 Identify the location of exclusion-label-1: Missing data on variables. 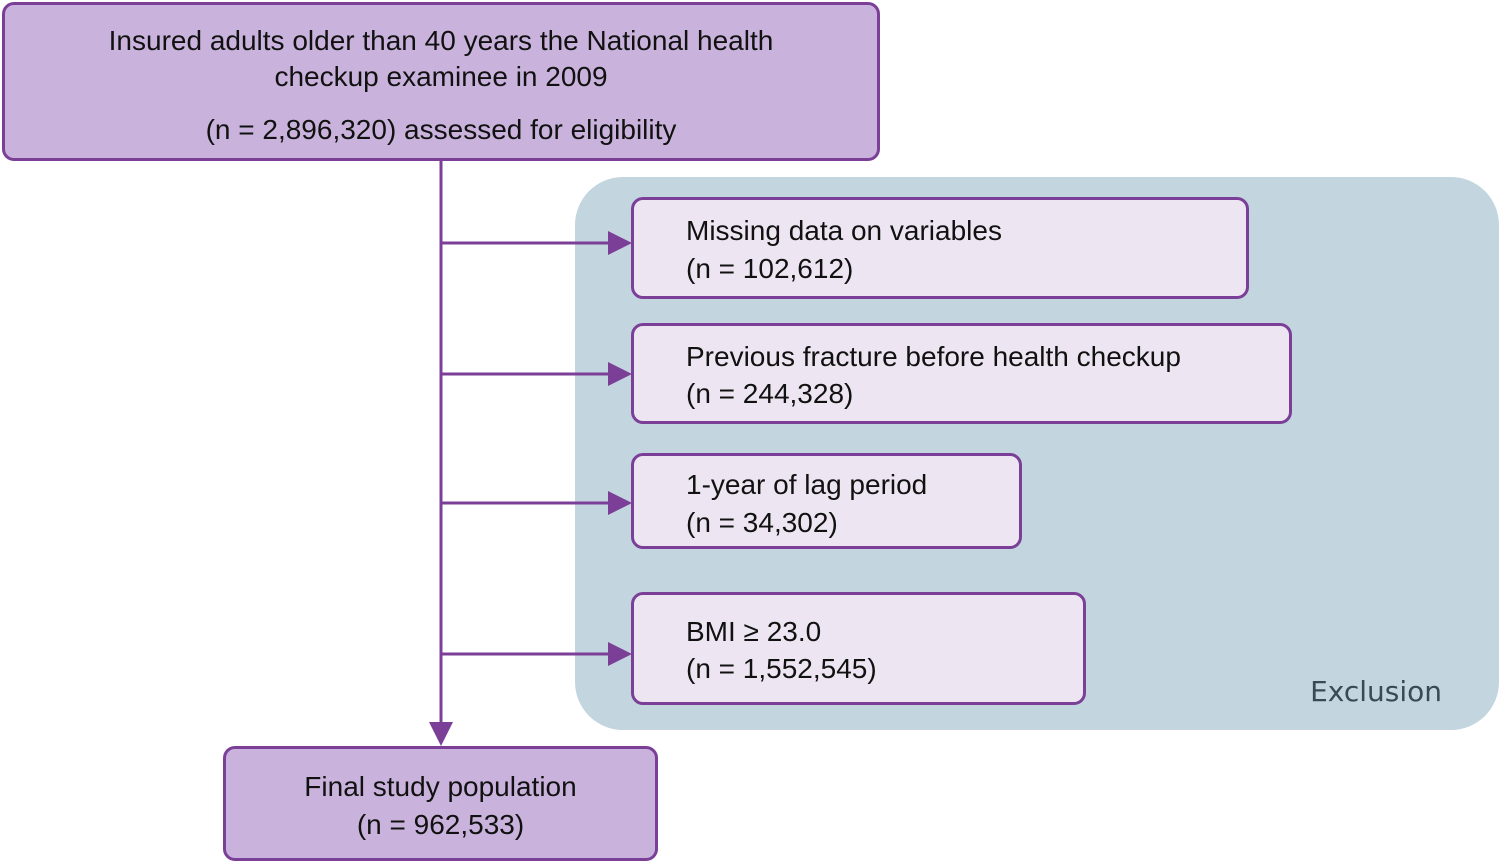
(844, 230).